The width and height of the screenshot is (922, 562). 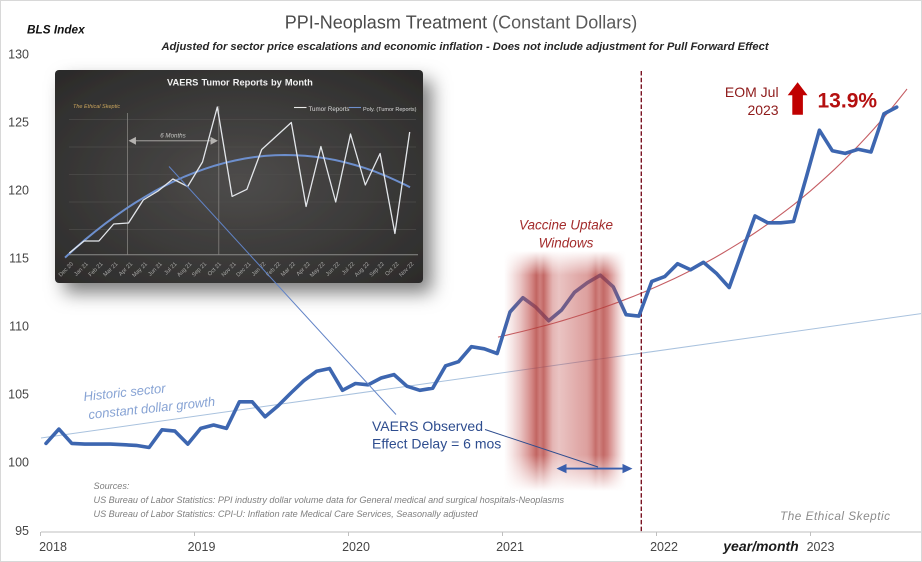 What do you see at coordinates (18, 123) in the screenshot?
I see `svg-text: 125` at bounding box center [18, 123].